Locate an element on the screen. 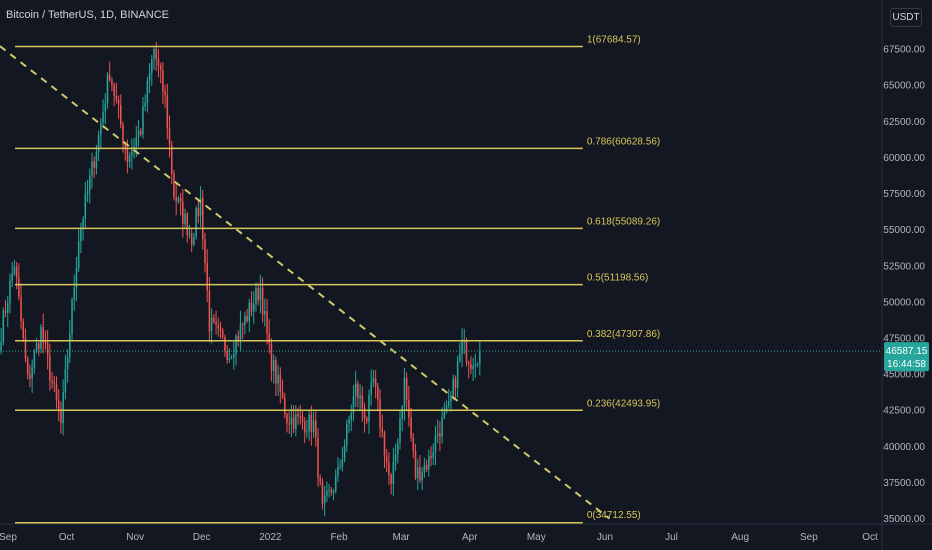 The height and width of the screenshot is (550, 932). time-axis-label: Nov is located at coordinates (135, 537).